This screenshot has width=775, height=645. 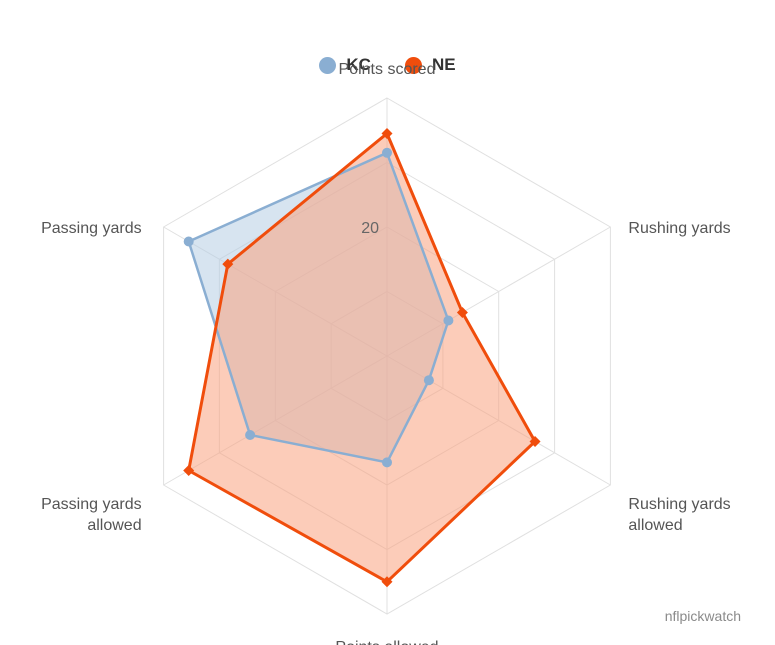 I want to click on radial-tick-label-0: 20, so click(x=370, y=228).